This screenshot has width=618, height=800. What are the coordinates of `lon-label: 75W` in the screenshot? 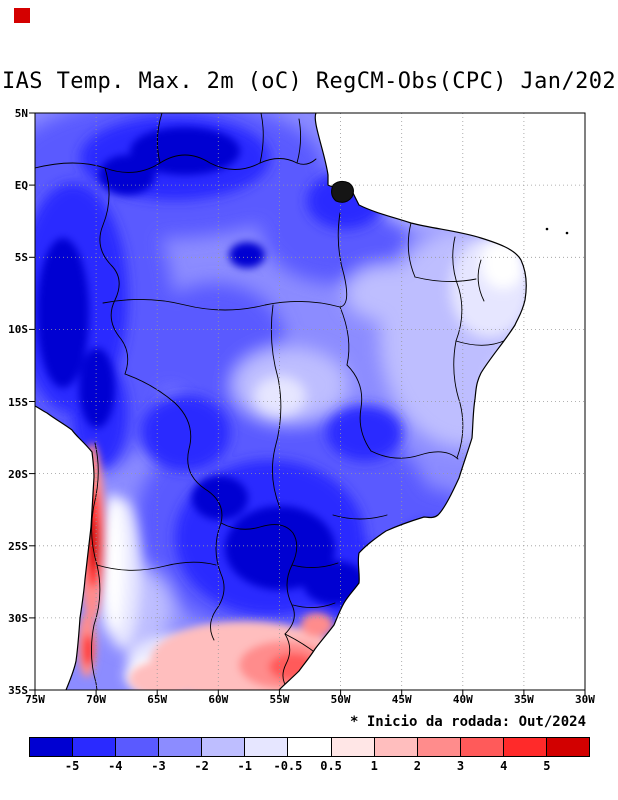 It's located at (35, 699).